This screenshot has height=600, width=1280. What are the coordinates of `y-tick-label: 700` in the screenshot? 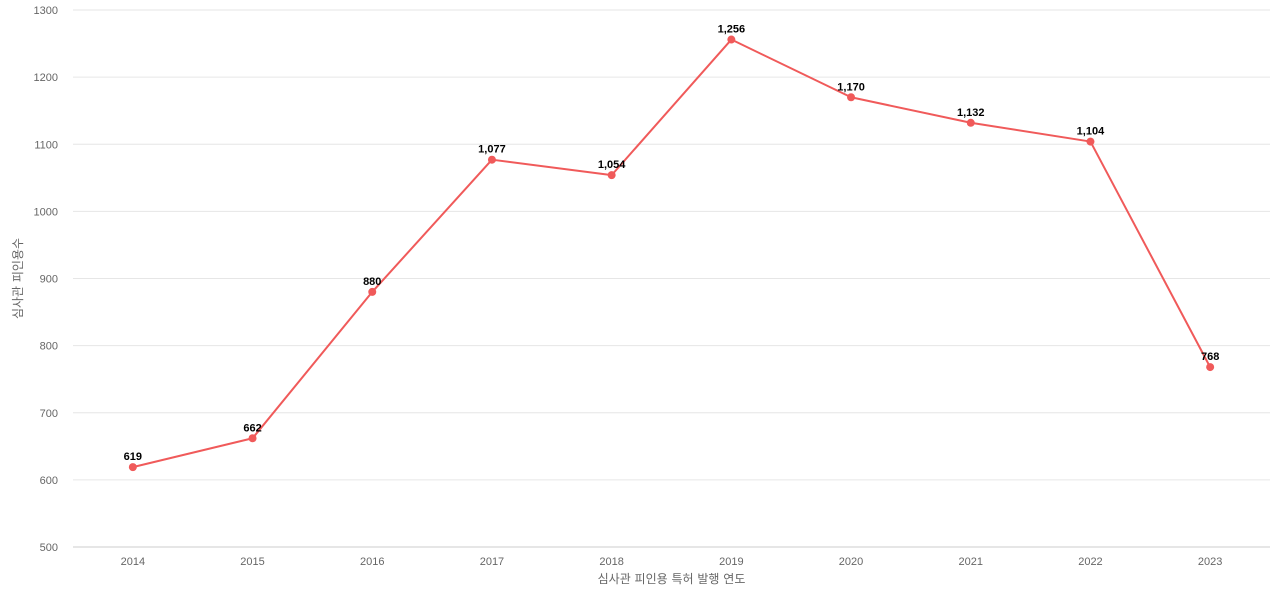 It's located at (49, 414).